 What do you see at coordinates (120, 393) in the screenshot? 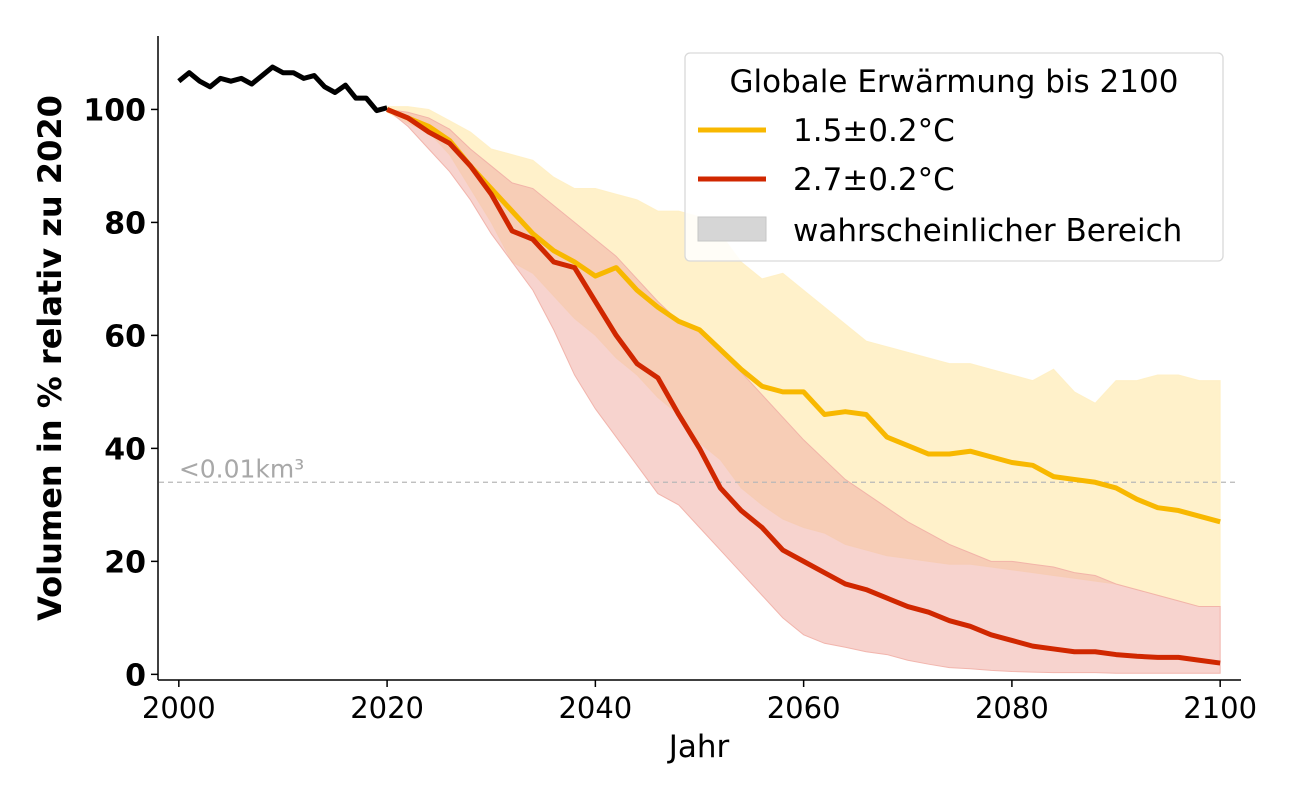
I see `y-ticks: 0 20 40 60 80 100` at bounding box center [120, 393].